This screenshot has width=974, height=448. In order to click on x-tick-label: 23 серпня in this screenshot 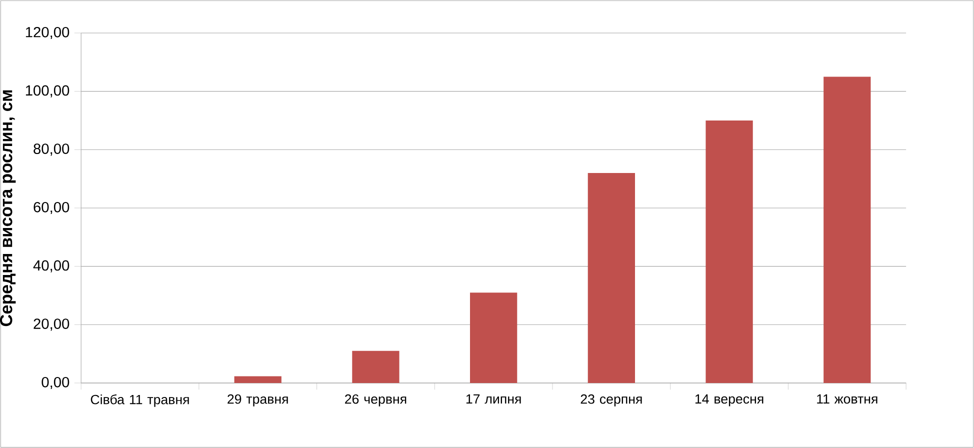, I will do `click(611, 400)`.